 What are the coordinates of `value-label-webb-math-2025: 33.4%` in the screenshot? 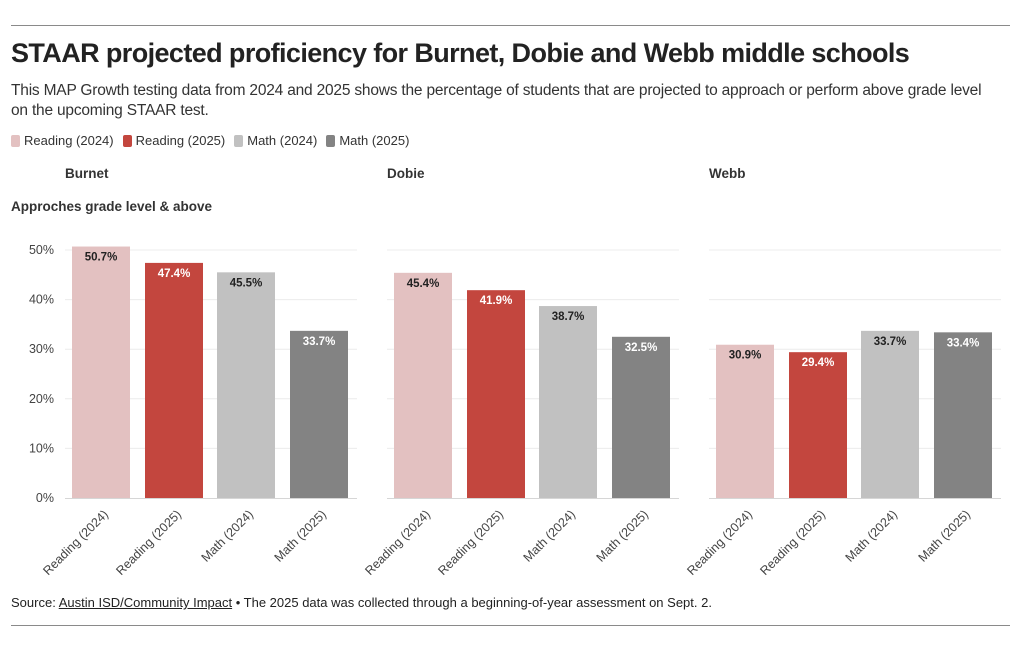 It's located at (963, 343).